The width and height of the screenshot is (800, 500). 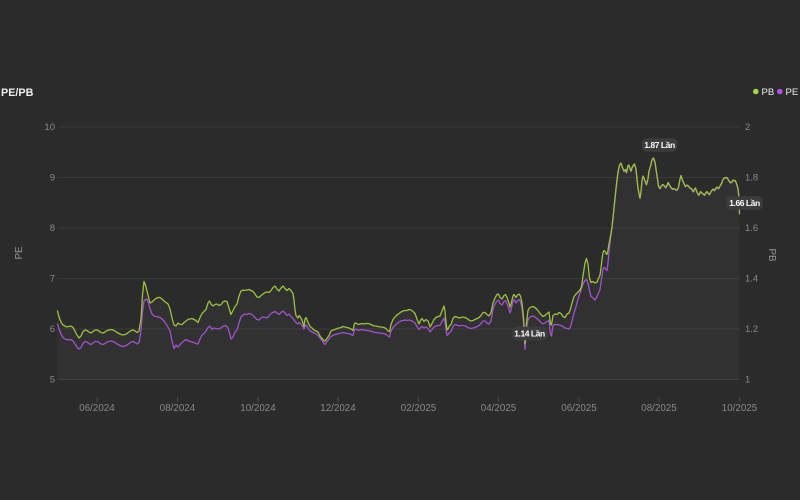 What do you see at coordinates (52, 228) in the screenshot?
I see `svg-text: 8` at bounding box center [52, 228].